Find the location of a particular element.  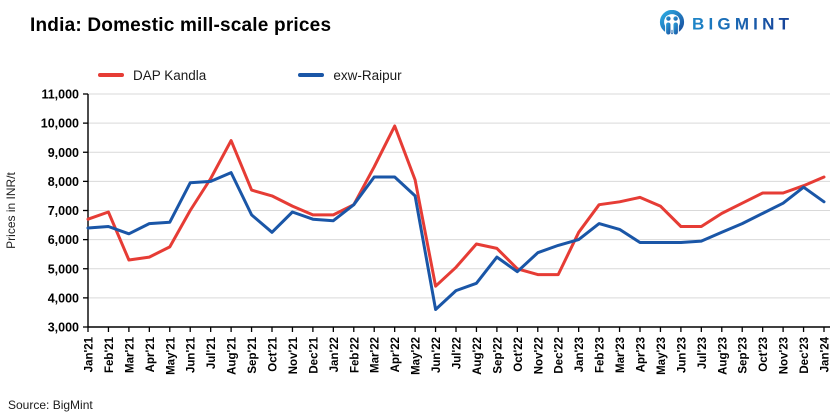

bigmint-logo: BIGMINT is located at coordinates (734, 27).